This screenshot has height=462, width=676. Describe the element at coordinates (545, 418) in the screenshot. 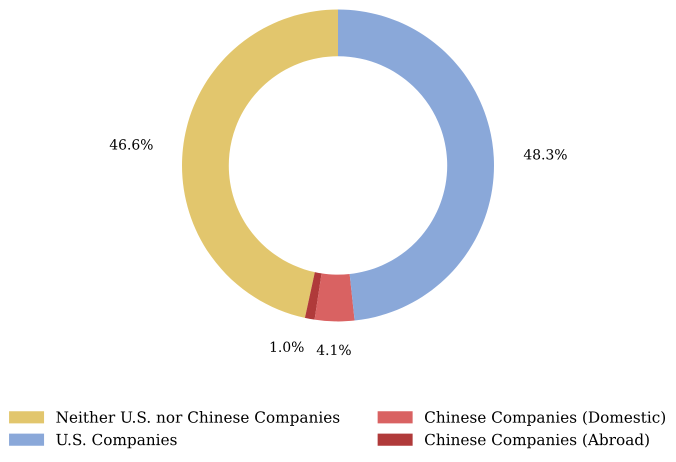

I see `legend-label: Chinese Companies (Domestic)` at that location.